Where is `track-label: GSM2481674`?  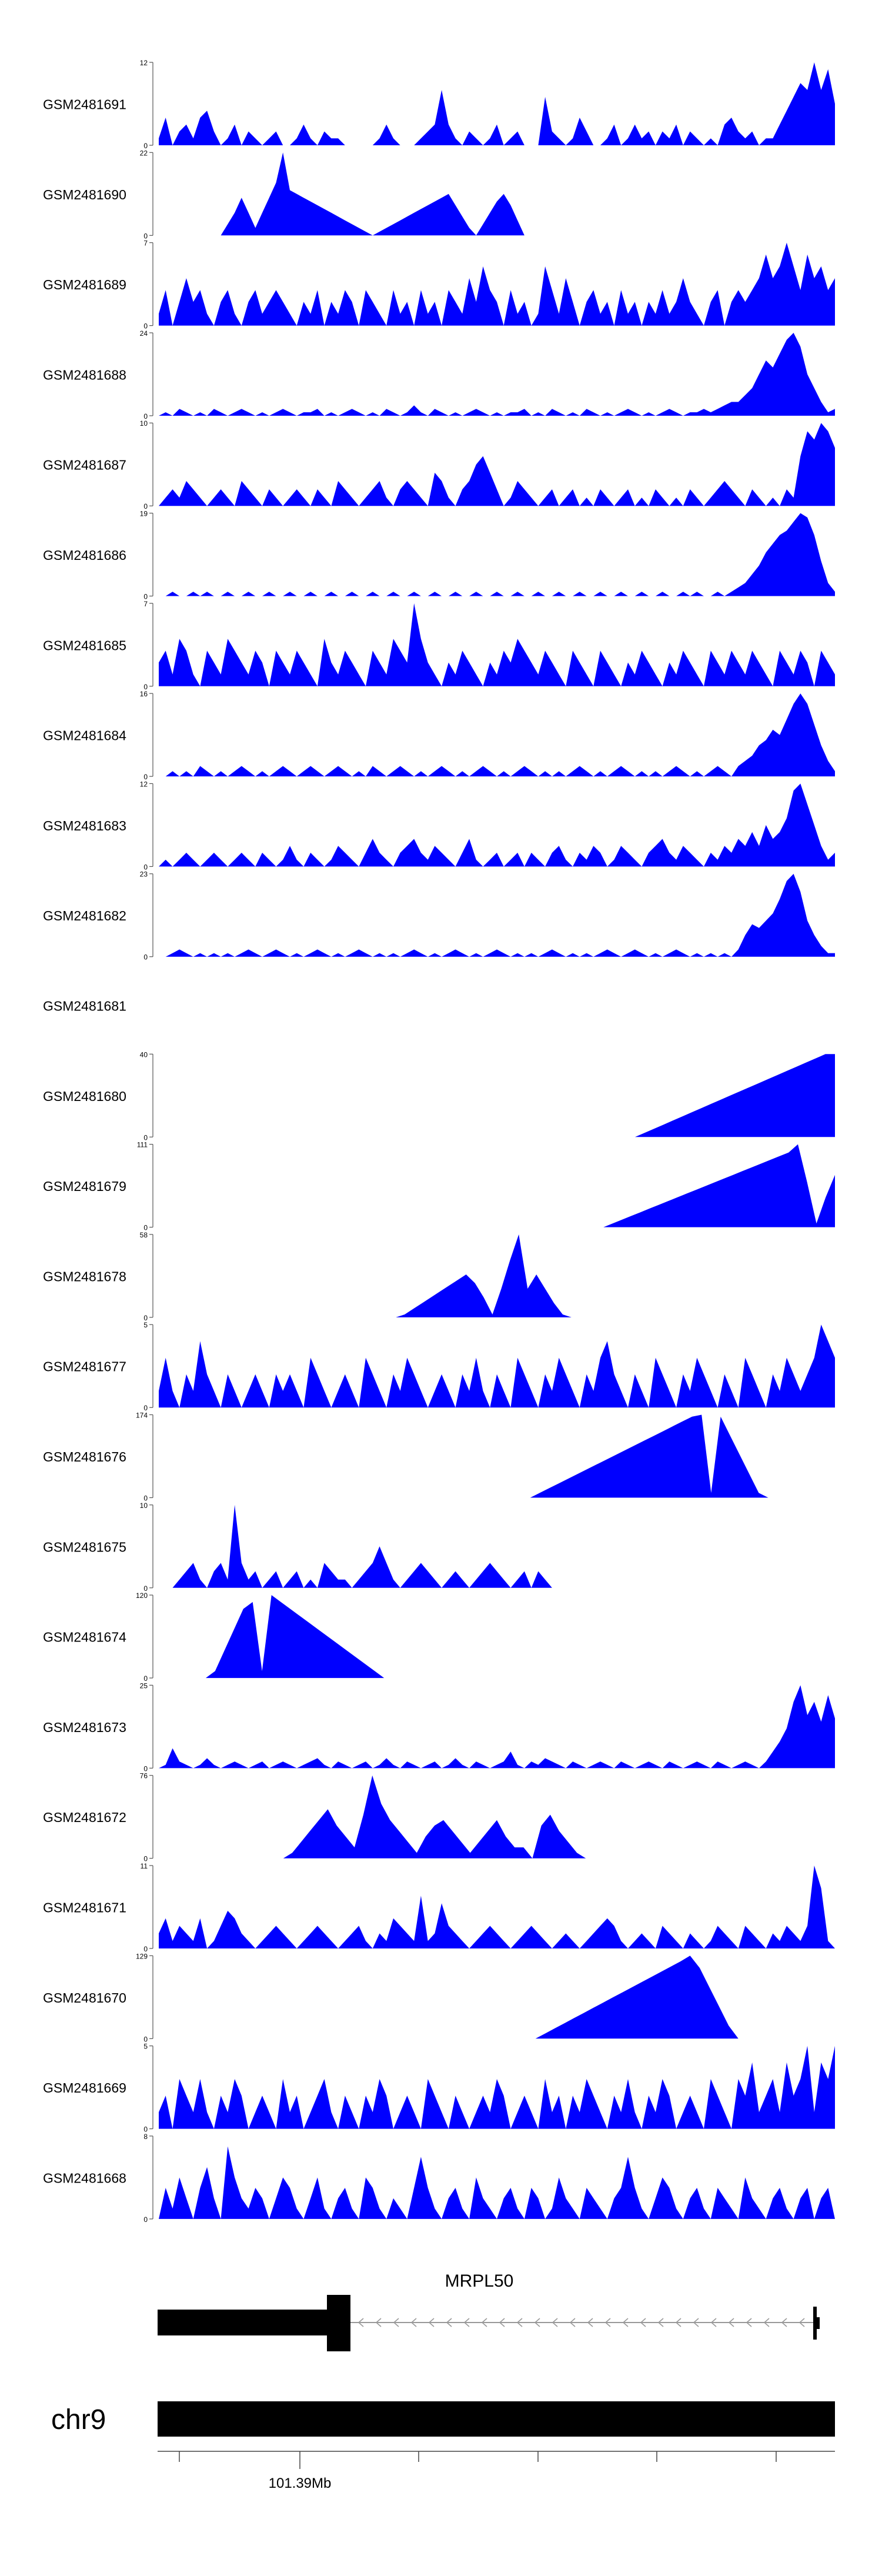
track-label: GSM2481674 is located at coordinates (84, 1637).